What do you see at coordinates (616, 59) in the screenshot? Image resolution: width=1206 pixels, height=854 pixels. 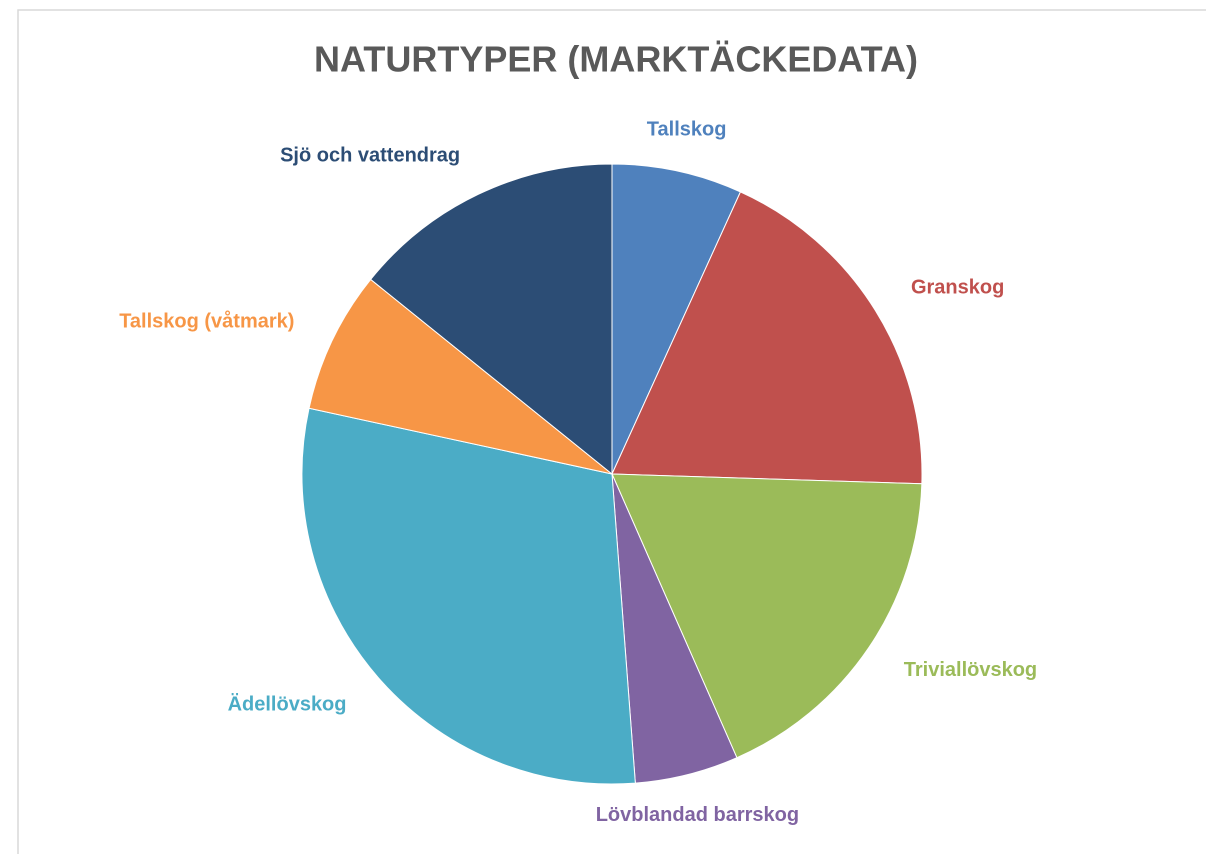 I see `chart-title: NATURTYPER (MARKTÄCKEDATA)` at bounding box center [616, 59].